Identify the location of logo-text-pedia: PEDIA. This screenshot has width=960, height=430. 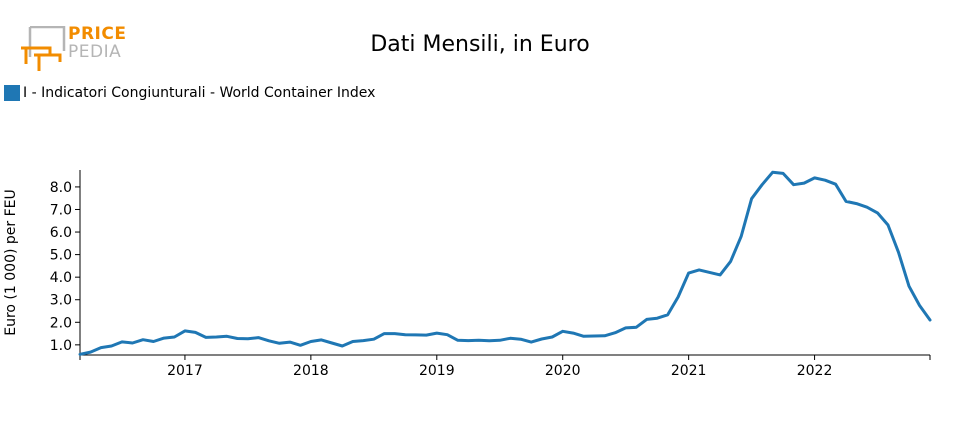
(95, 52).